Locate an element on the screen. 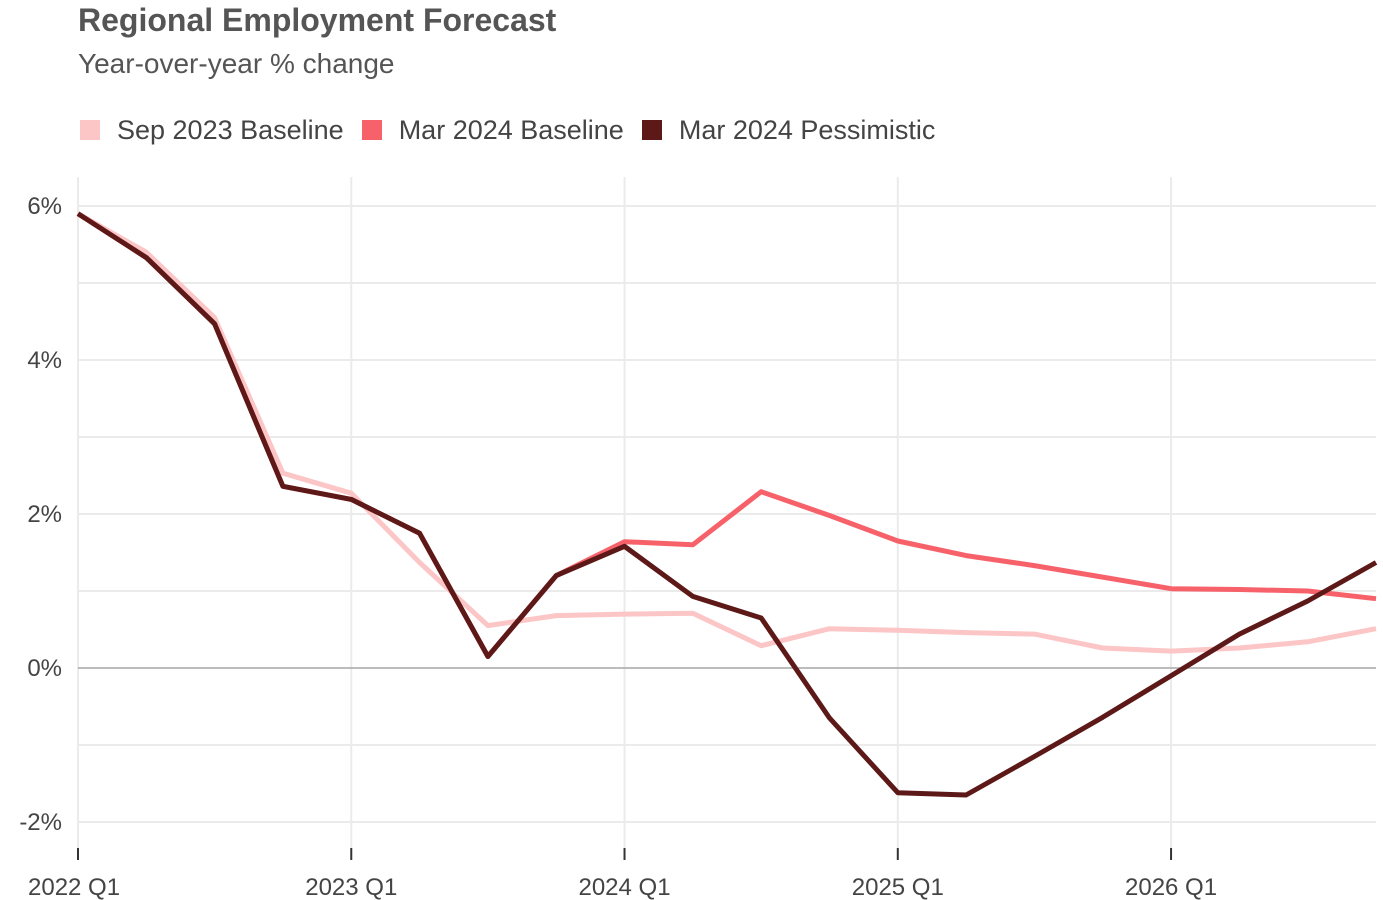 Image resolution: width=1383 pixels, height=900 pixels. x-tick-label: 2023 Q1 is located at coordinates (351, 887).